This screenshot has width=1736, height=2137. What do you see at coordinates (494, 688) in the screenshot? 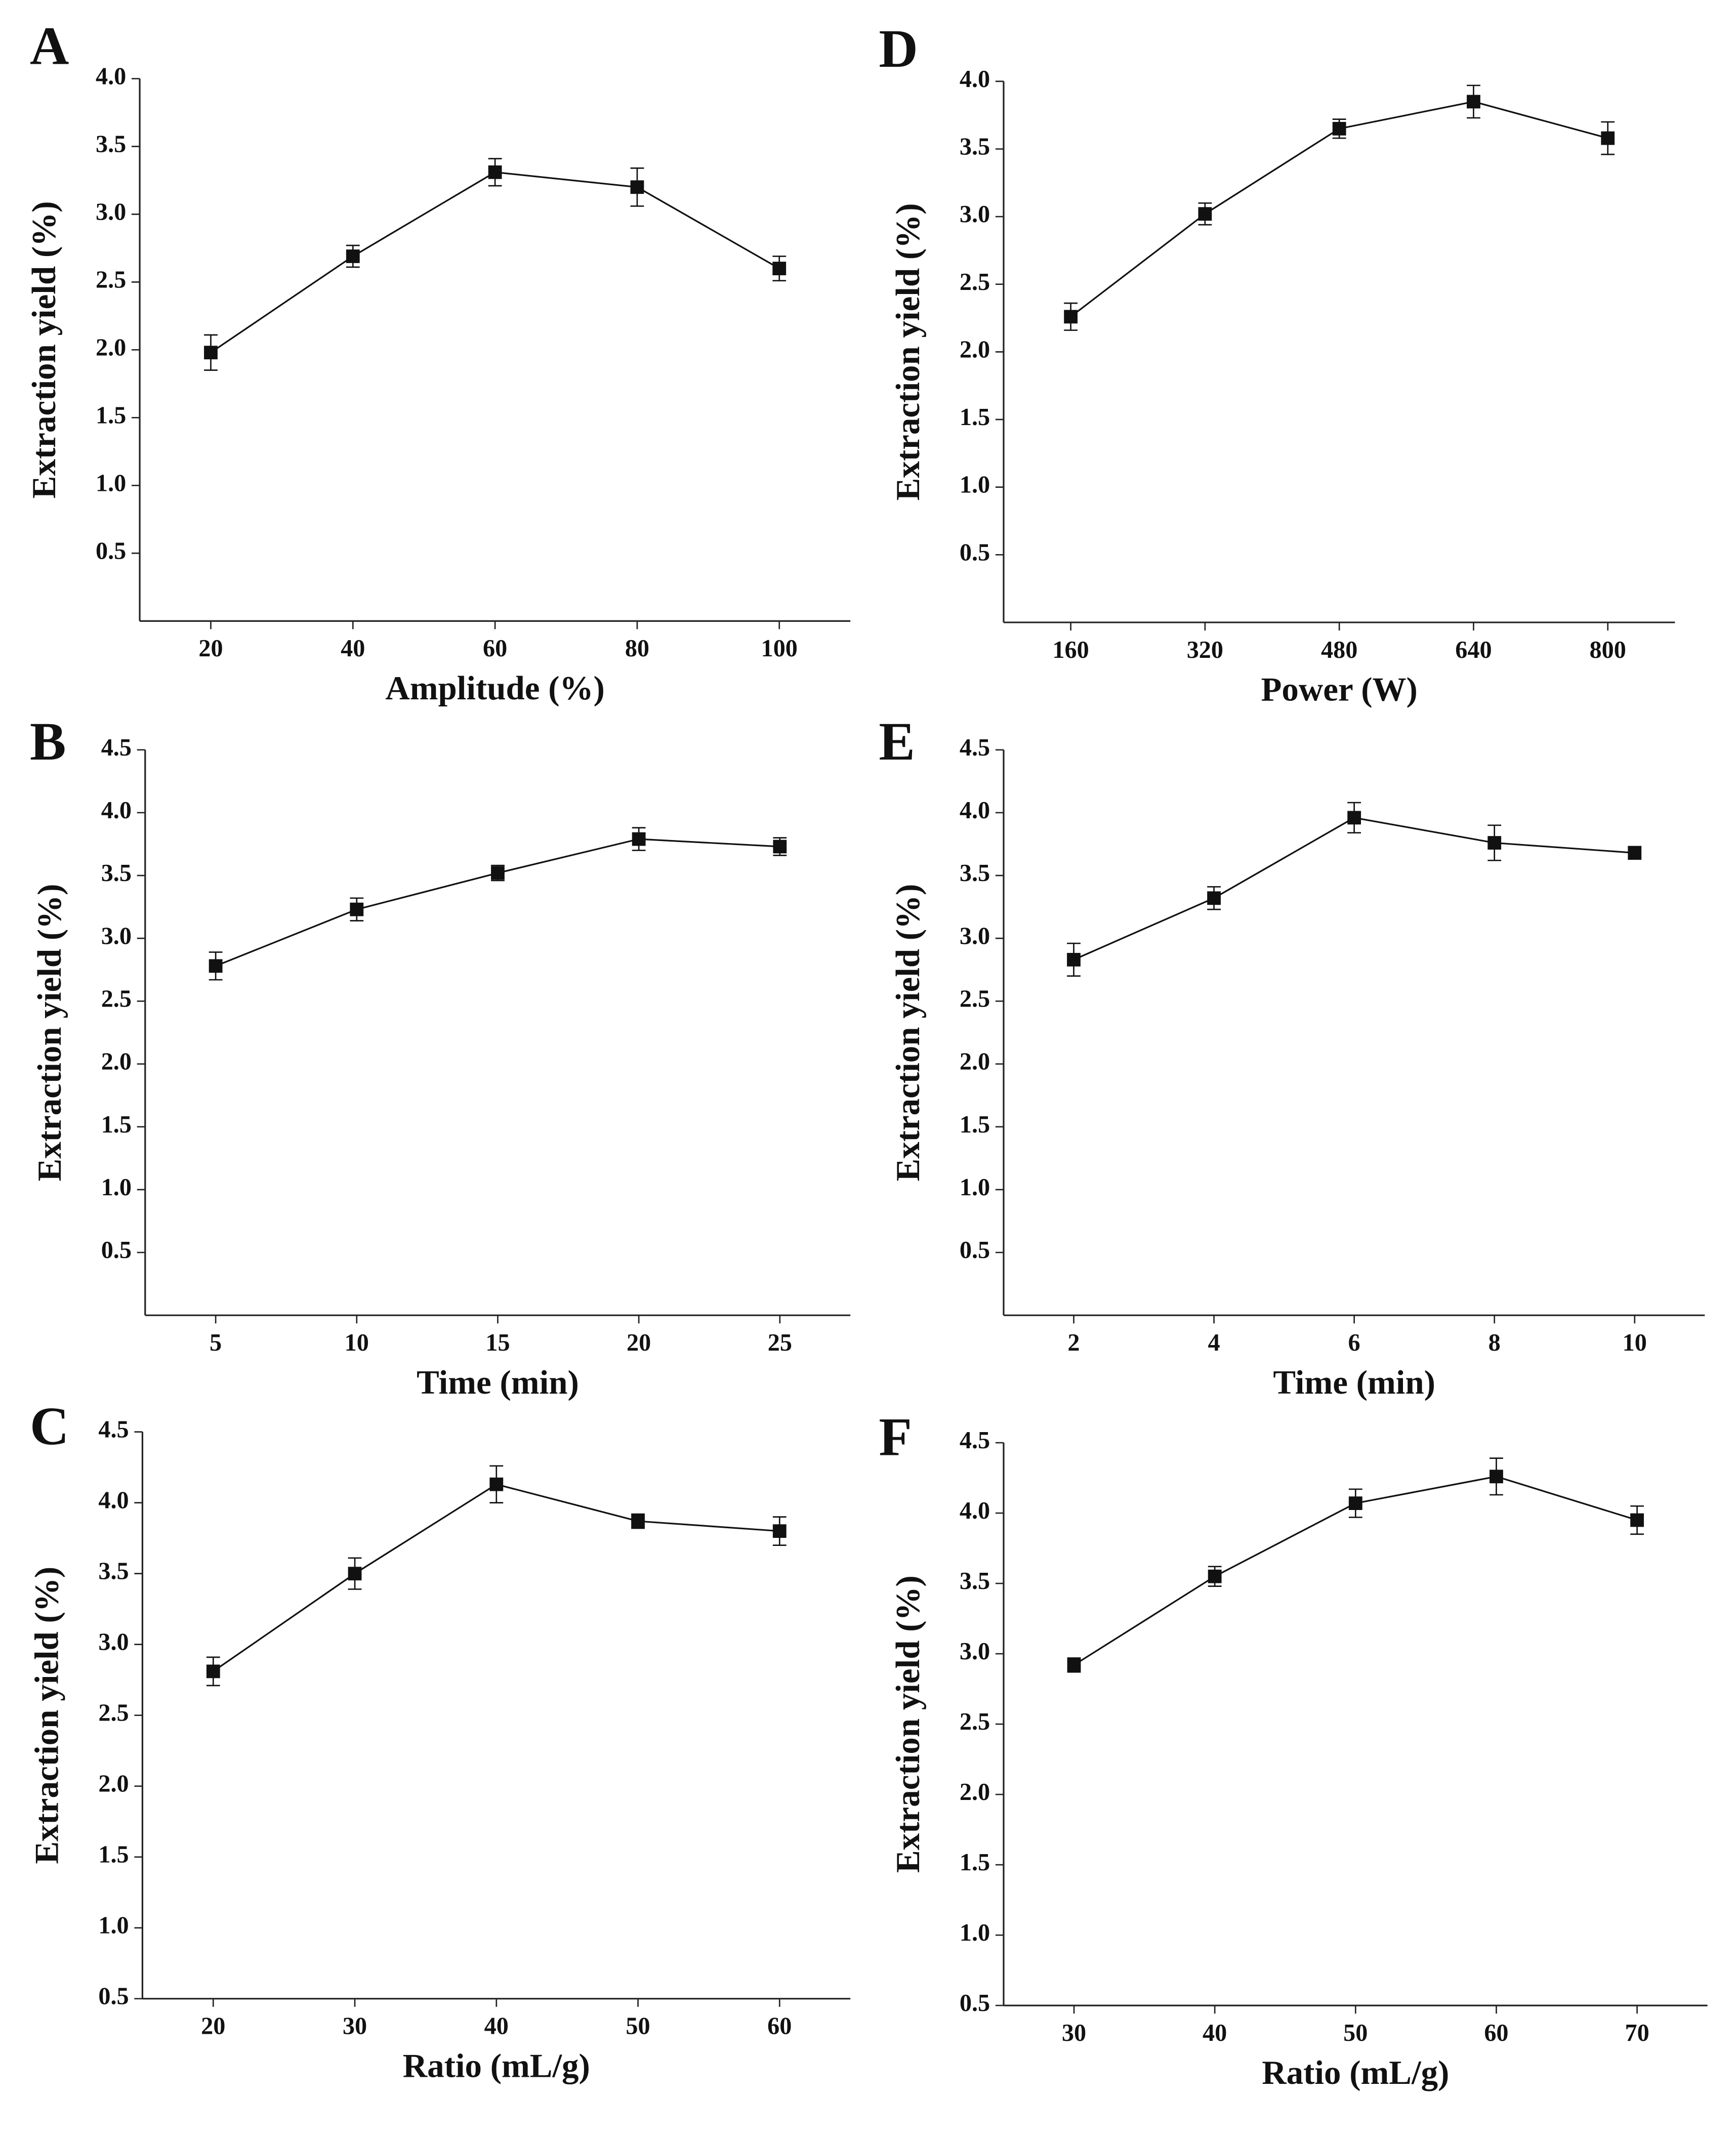
I see `x-axis-label: Amplitude (%)` at bounding box center [494, 688].